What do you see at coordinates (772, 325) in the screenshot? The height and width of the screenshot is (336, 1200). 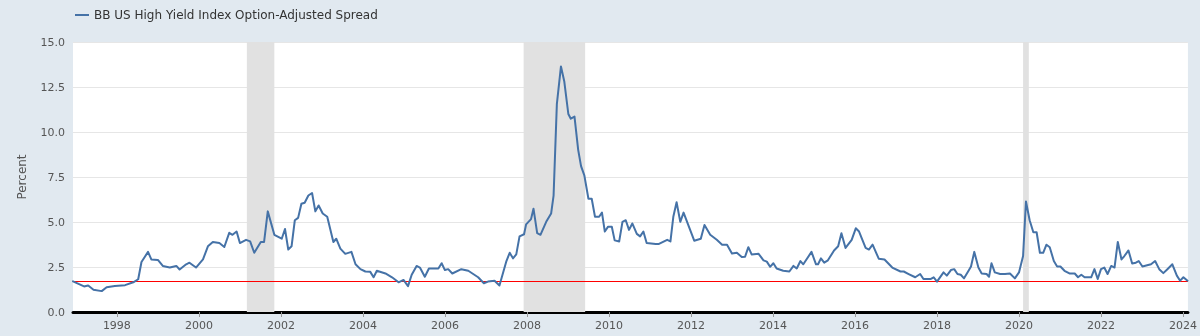 I see `x-tick-label: 2014` at bounding box center [772, 325].